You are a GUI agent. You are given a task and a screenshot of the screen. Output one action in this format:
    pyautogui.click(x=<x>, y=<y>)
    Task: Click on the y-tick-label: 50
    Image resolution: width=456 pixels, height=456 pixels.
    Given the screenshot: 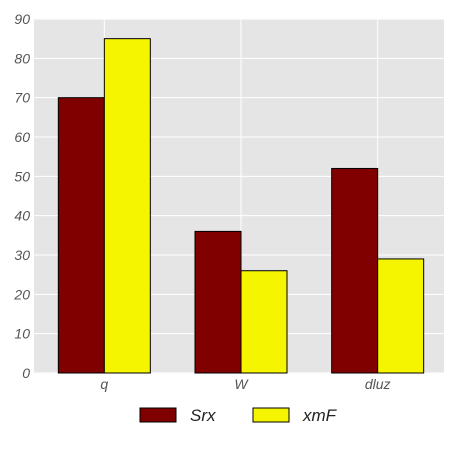 What is the action you would take?
    pyautogui.click(x=22, y=176)
    